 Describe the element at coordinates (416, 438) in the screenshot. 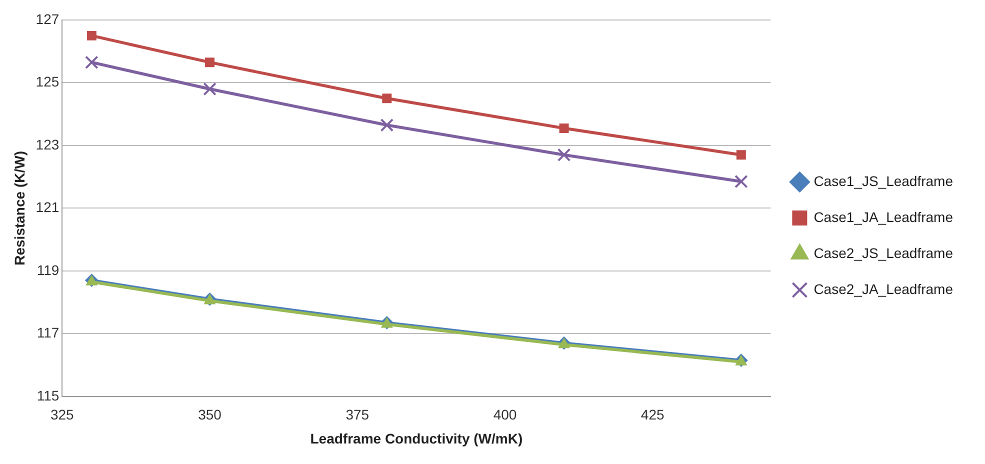

I see `x-axis-title: Leadframe Conductivity (W/mK)` at that location.